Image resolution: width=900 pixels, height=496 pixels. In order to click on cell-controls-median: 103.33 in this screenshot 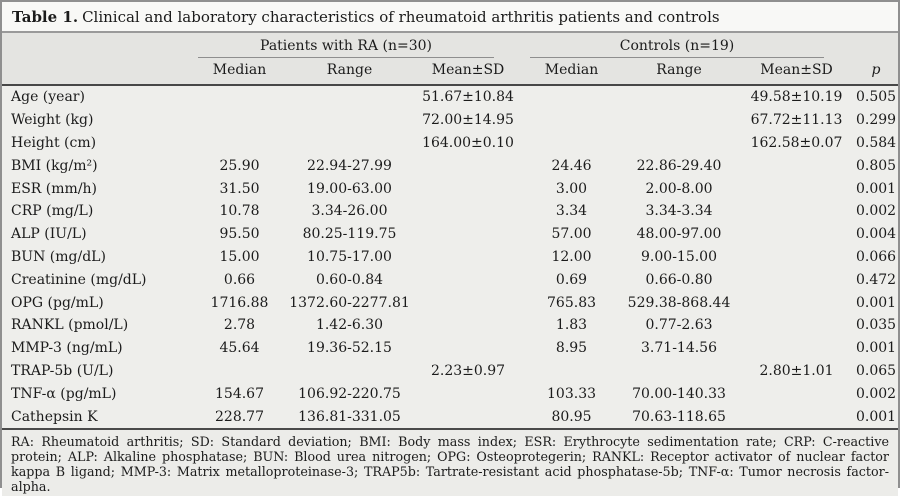, I will do `click(572, 393)`.